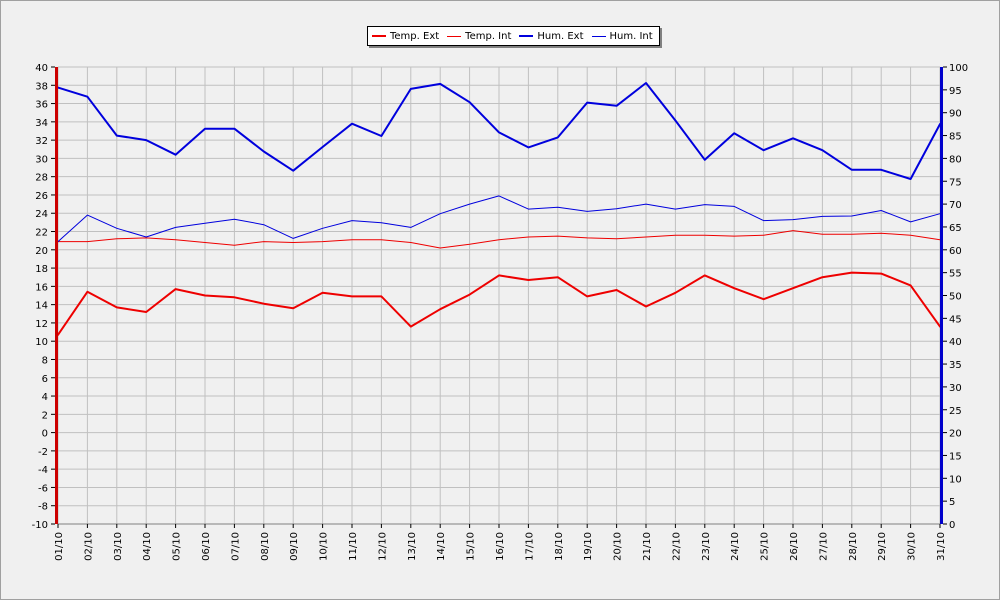 The image size is (1000, 600). Describe the element at coordinates (955, 274) in the screenshot. I see `right-tick-label: 55` at that location.